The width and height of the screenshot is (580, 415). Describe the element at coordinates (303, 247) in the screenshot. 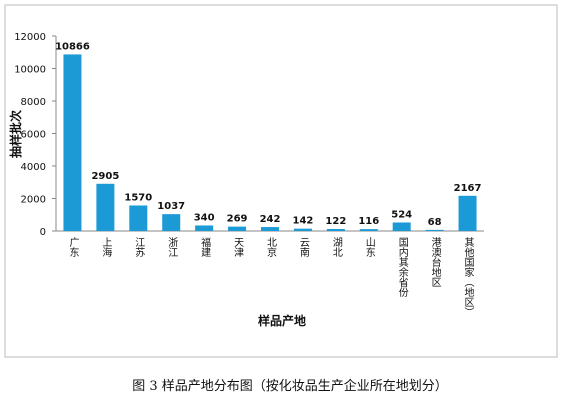

I see `x-tick-label: 云南` at that location.